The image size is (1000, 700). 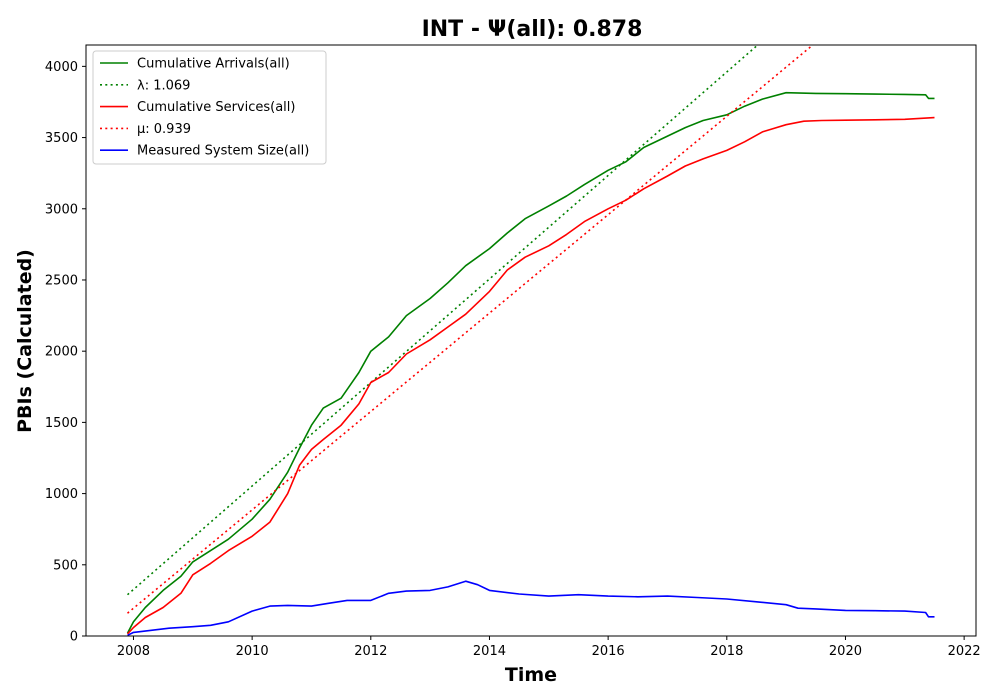 I want to click on x-tick-label: 2022, so click(x=964, y=651).